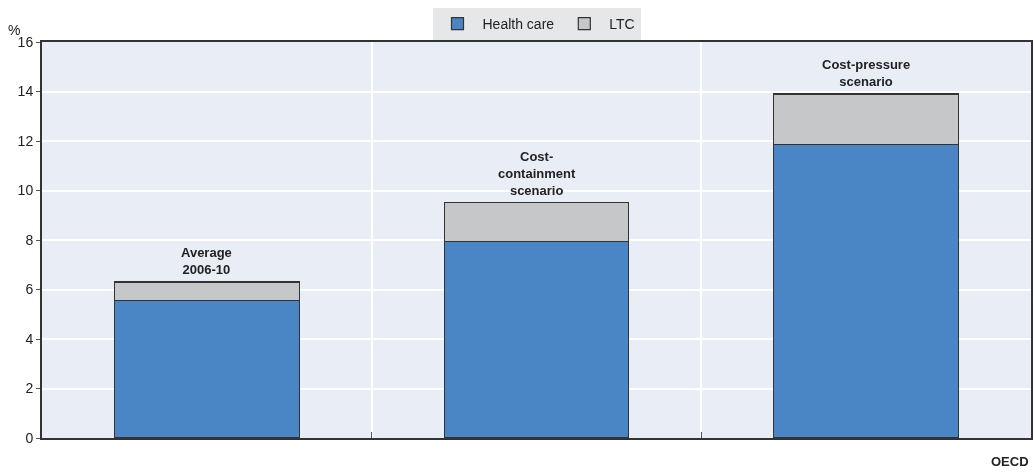 This screenshot has width=1035, height=474. I want to click on y-tick-label: 8, so click(29, 239).